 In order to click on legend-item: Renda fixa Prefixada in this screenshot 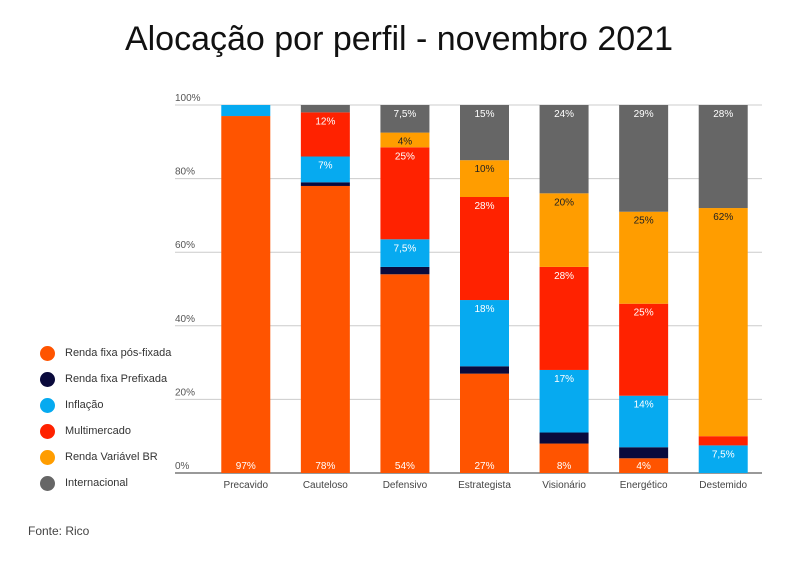, I will do `click(105, 379)`.